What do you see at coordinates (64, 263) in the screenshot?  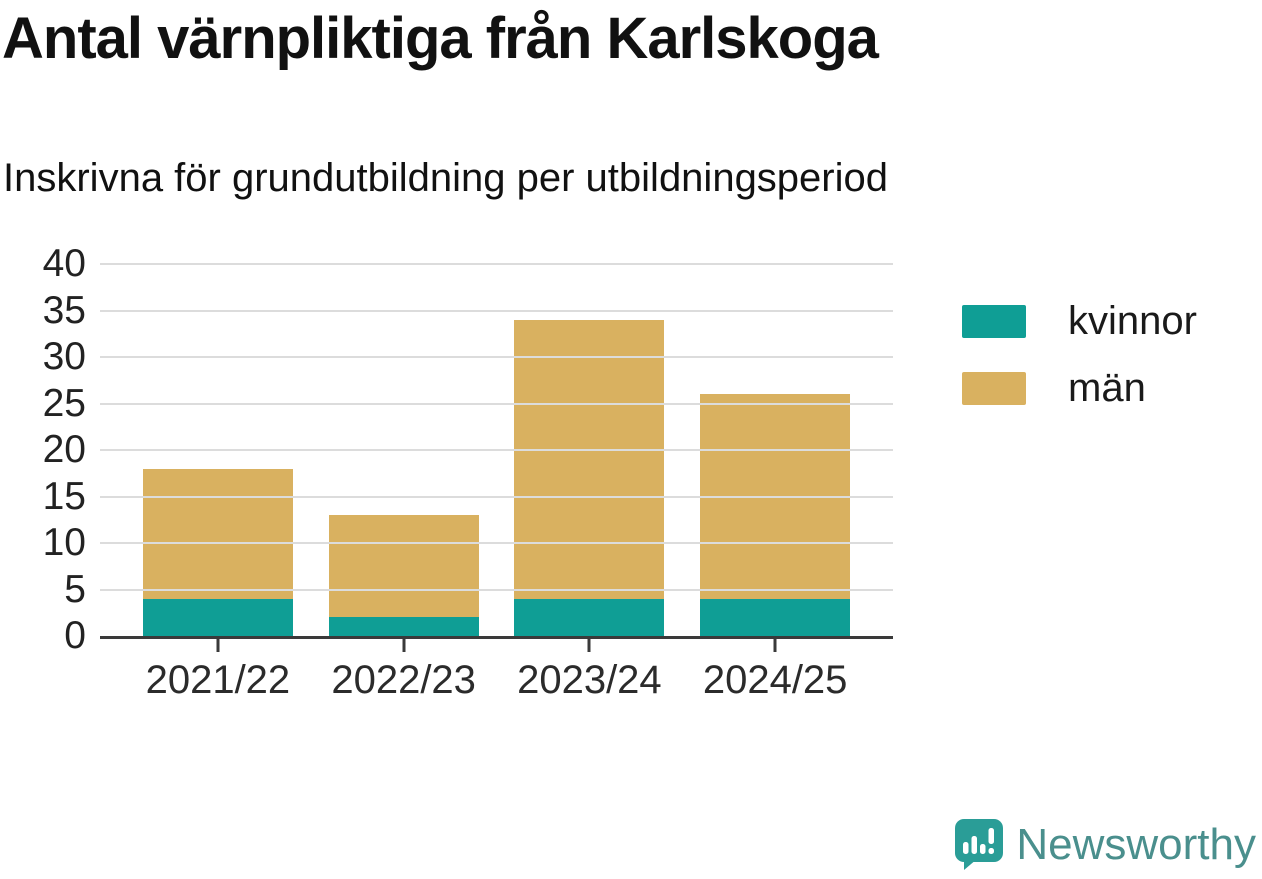 I see `y-tick-label: 40` at bounding box center [64, 263].